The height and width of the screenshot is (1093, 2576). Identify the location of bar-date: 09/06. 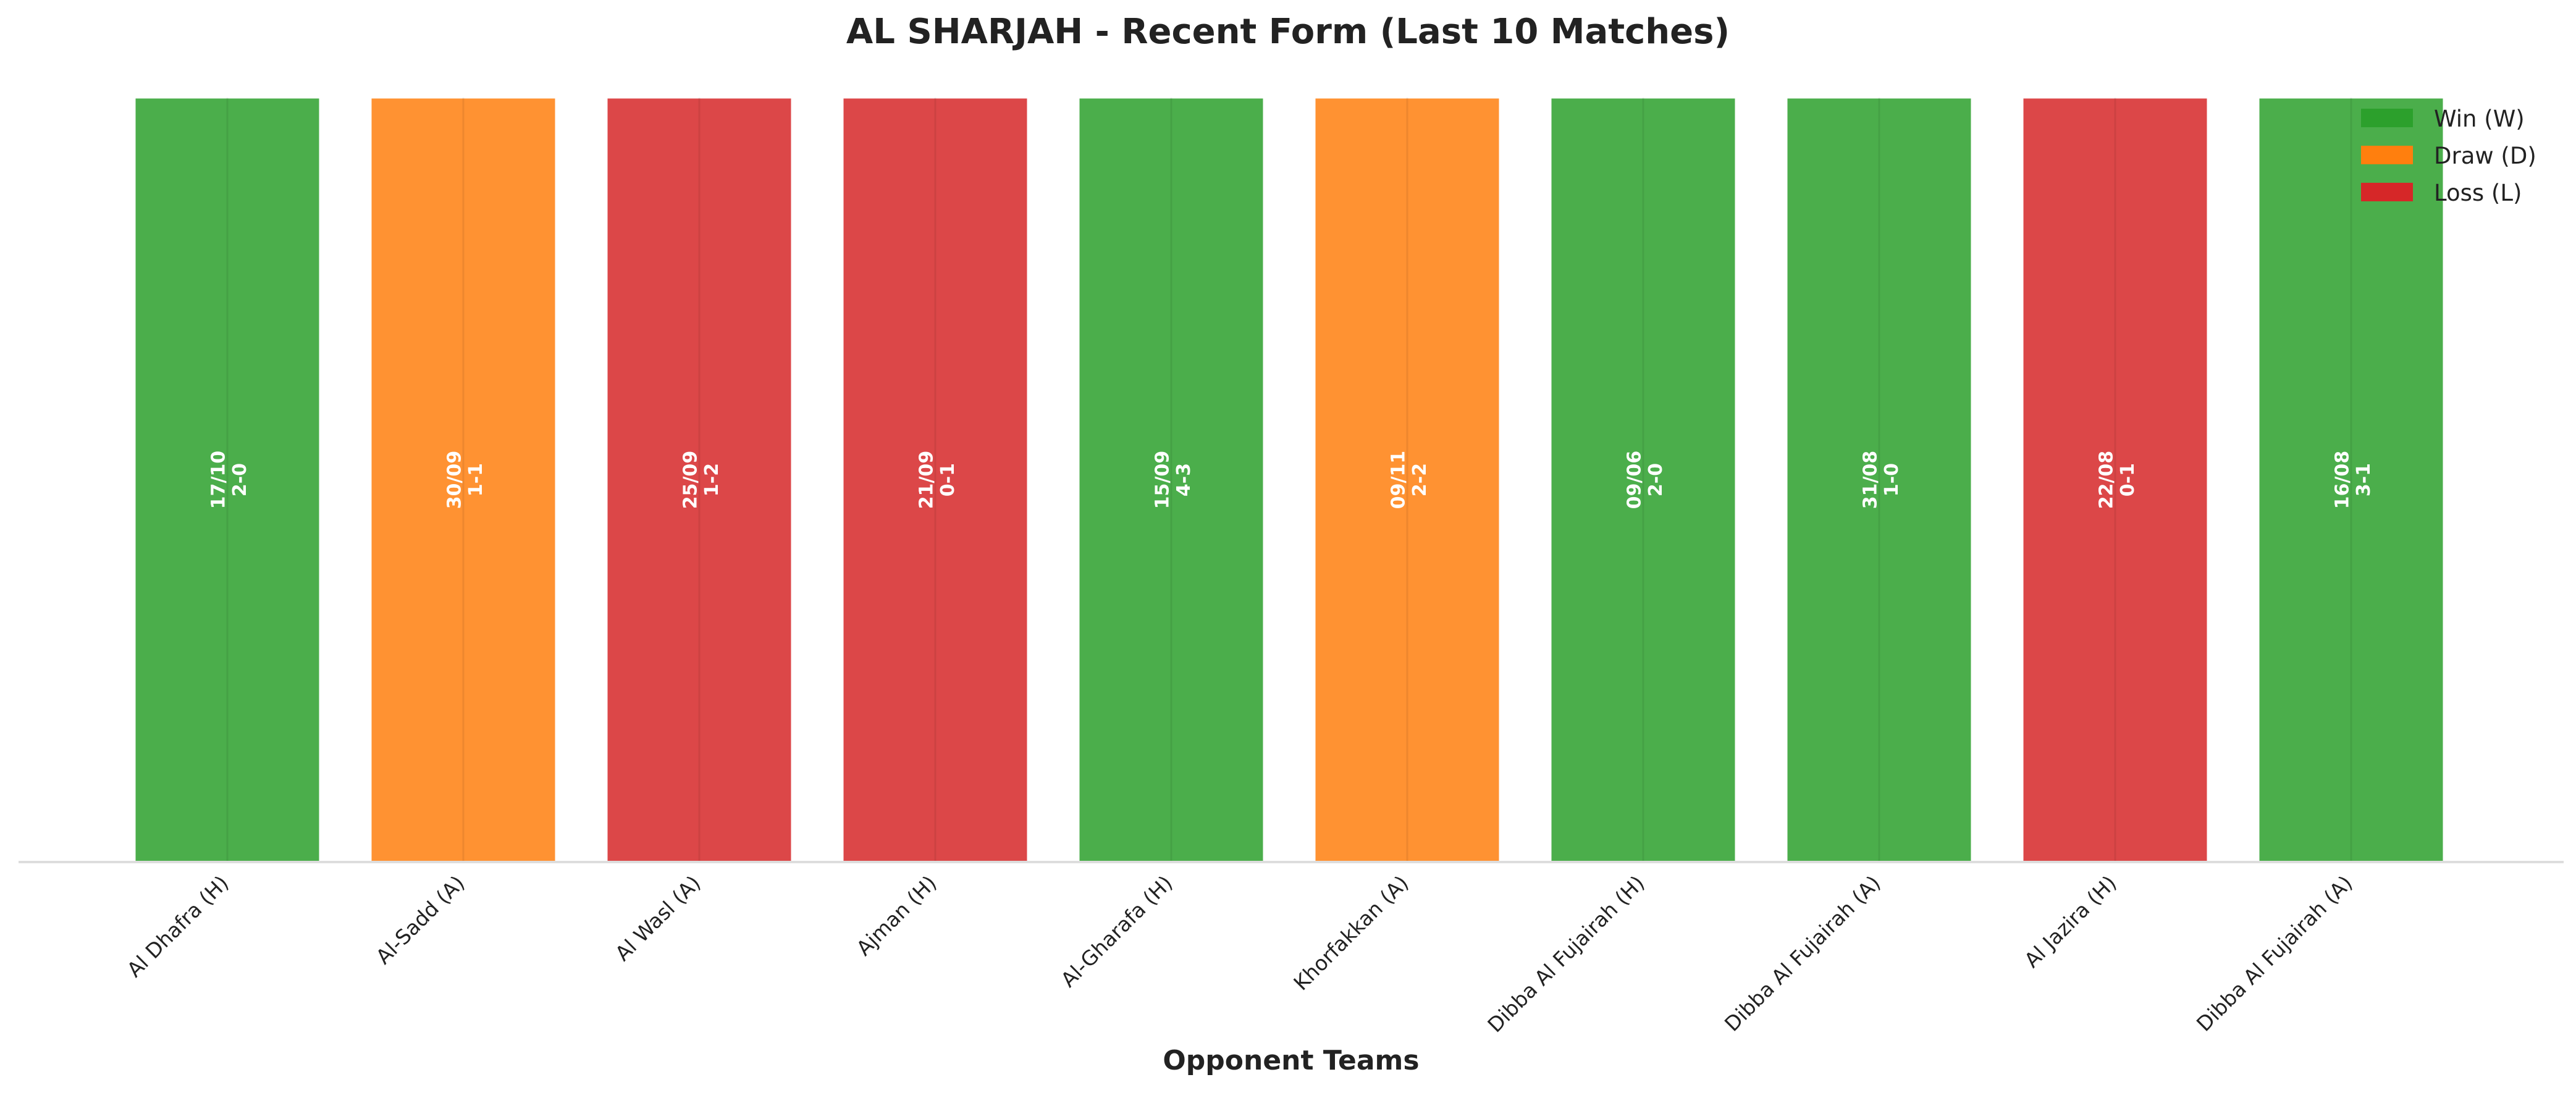
(1635, 480).